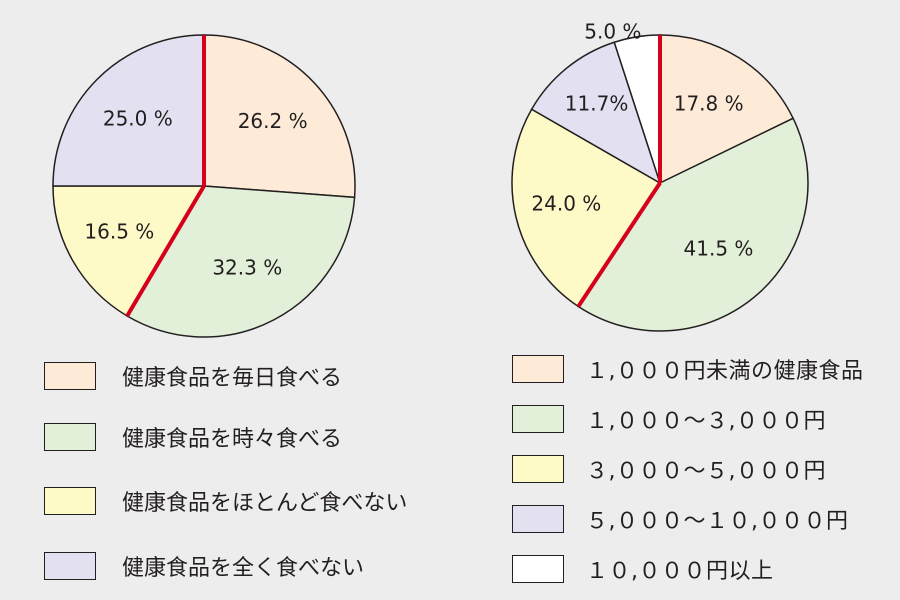  I want to click on data-label-daily: 26.2 %, so click(273, 121).